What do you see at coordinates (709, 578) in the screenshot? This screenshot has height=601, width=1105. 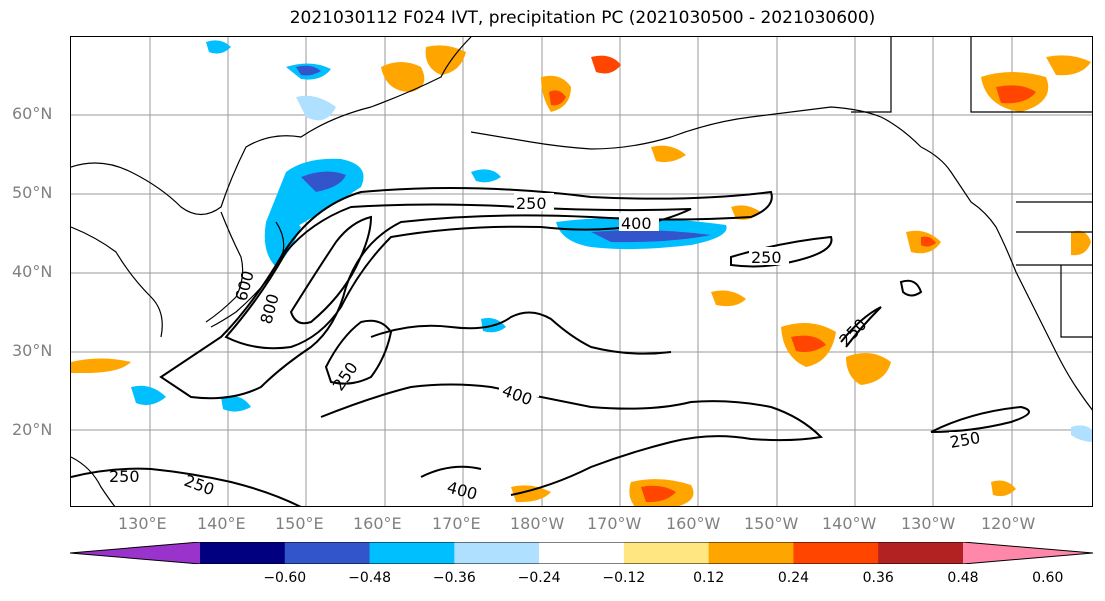 I see `colorbar-tick-label: 0.12` at bounding box center [709, 578].